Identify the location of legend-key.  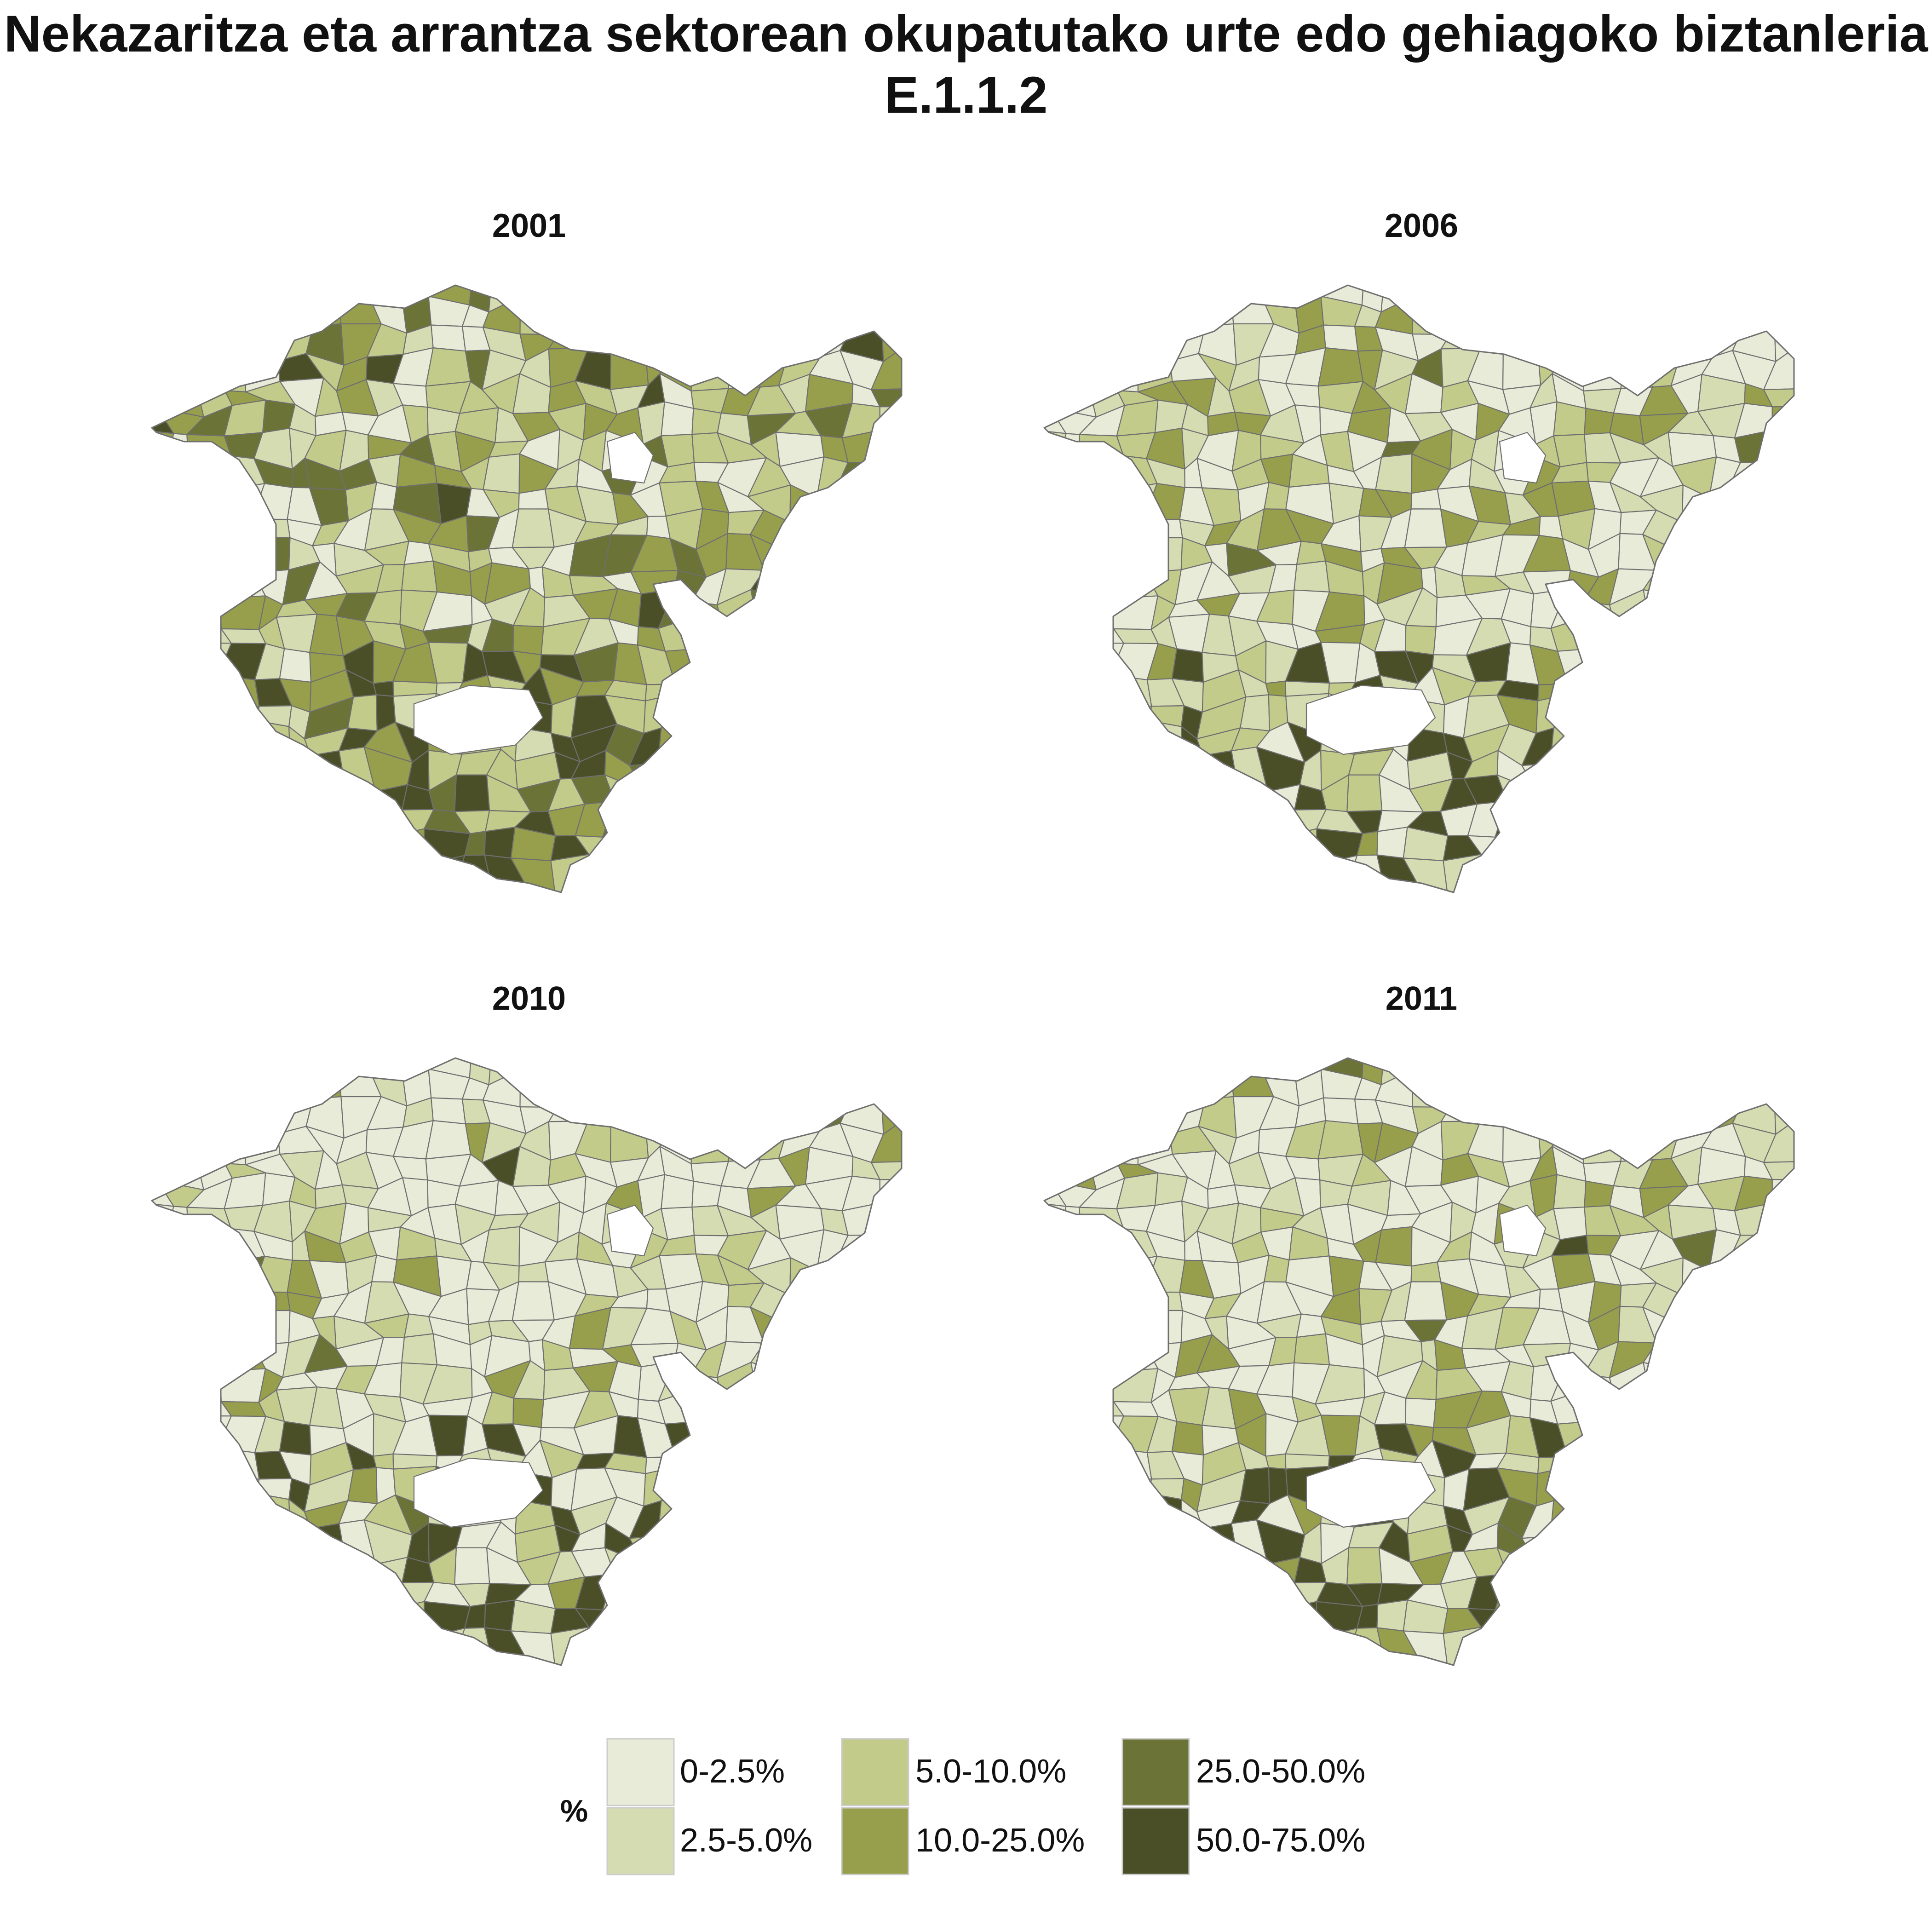
(1155, 1841).